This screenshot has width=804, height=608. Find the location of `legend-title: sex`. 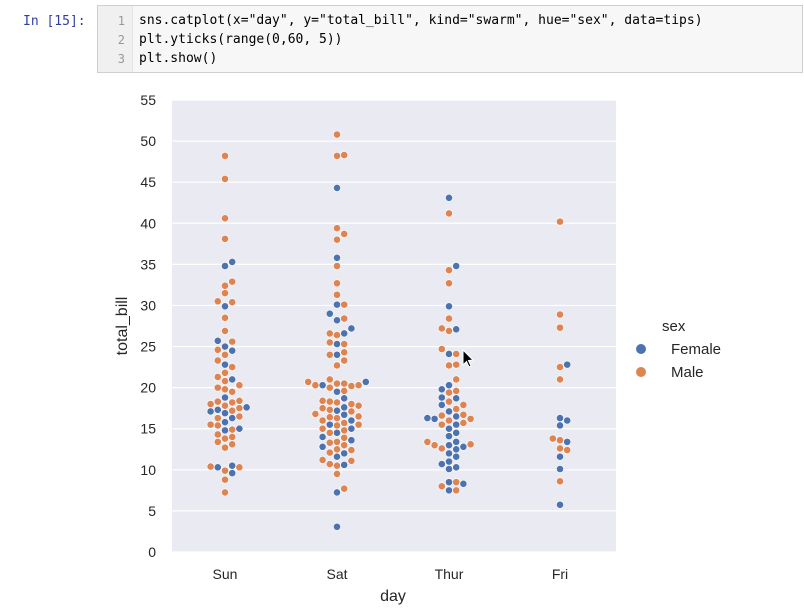

legend-title: sex is located at coordinates (674, 326).